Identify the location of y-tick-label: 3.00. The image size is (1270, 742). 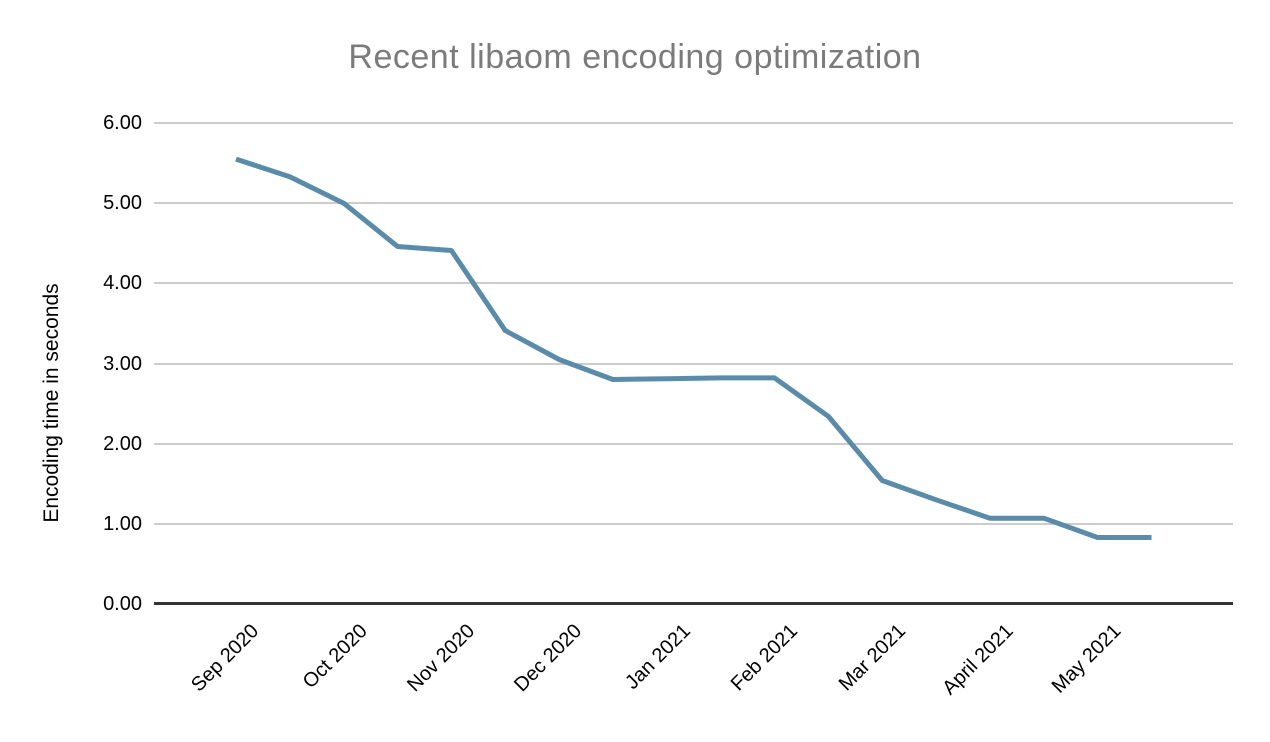
(122, 363).